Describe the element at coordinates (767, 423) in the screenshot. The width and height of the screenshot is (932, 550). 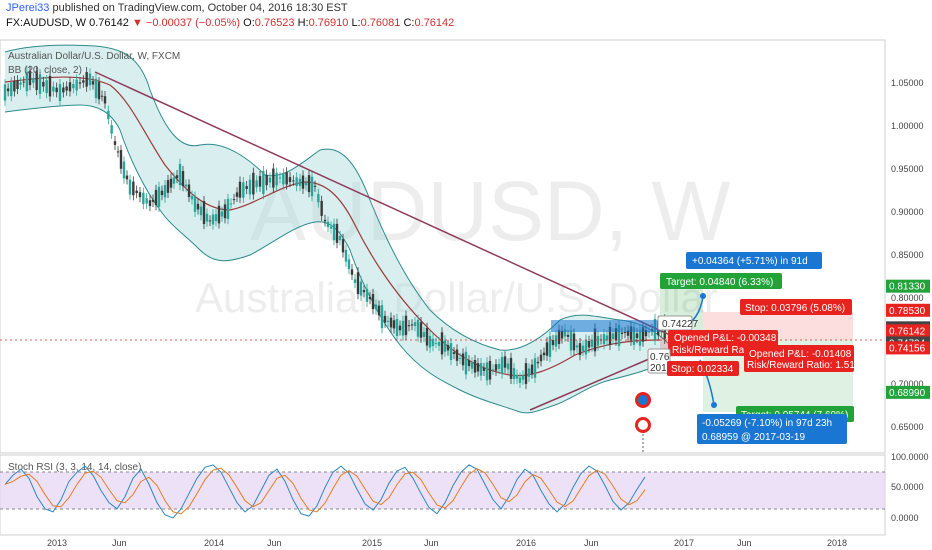
I see `down-target-text: -0.05269 (-7.10%) in 97d 23h` at that location.